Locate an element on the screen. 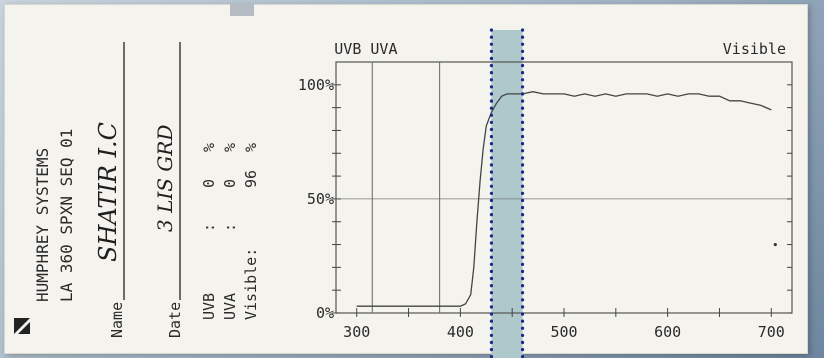  visible-value: 96 is located at coordinates (251, 179).